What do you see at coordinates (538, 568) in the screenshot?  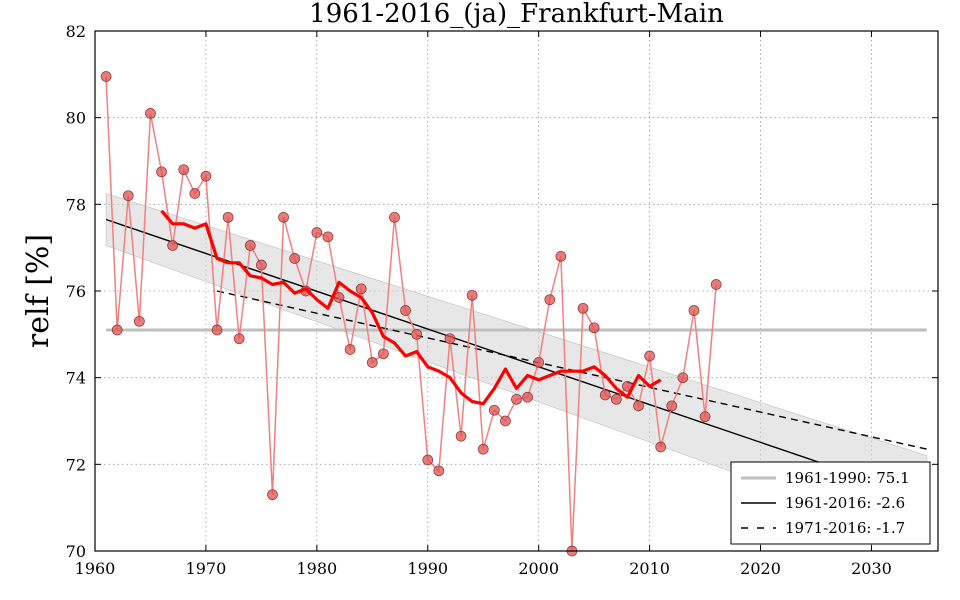 I see `x-tick-label: 2000` at bounding box center [538, 568].